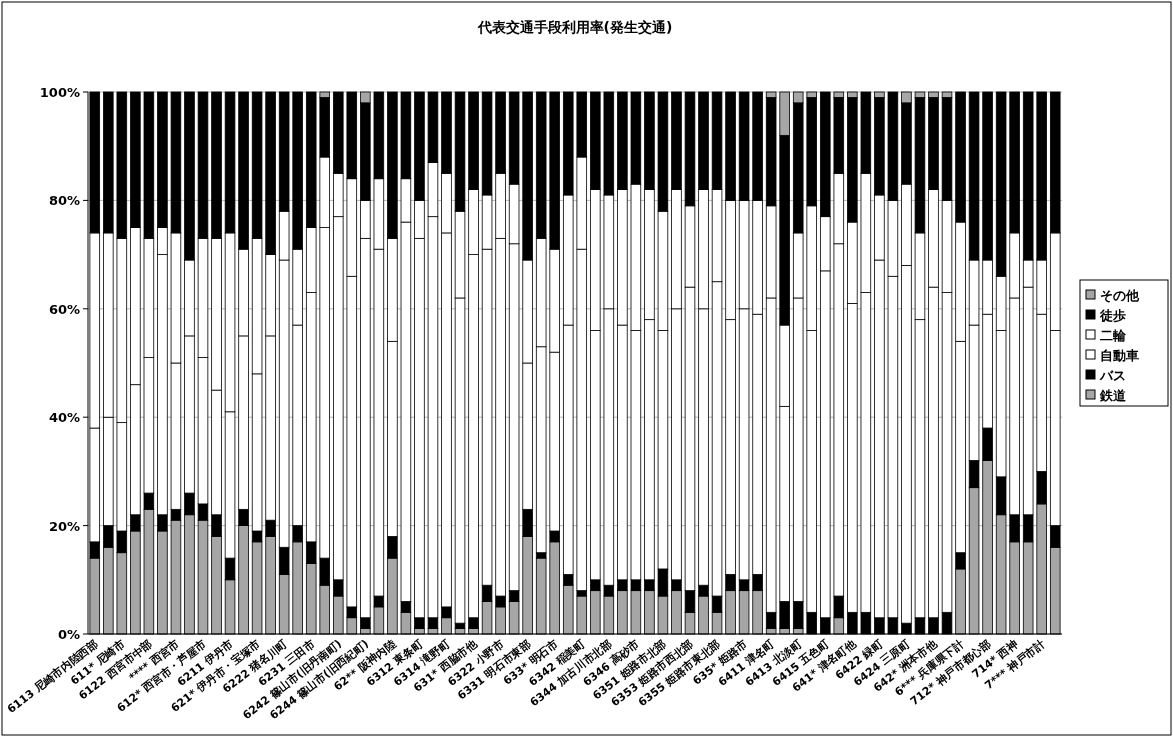  I want to click on title: 代表交通手段利用率(発生交通), so click(575, 27).